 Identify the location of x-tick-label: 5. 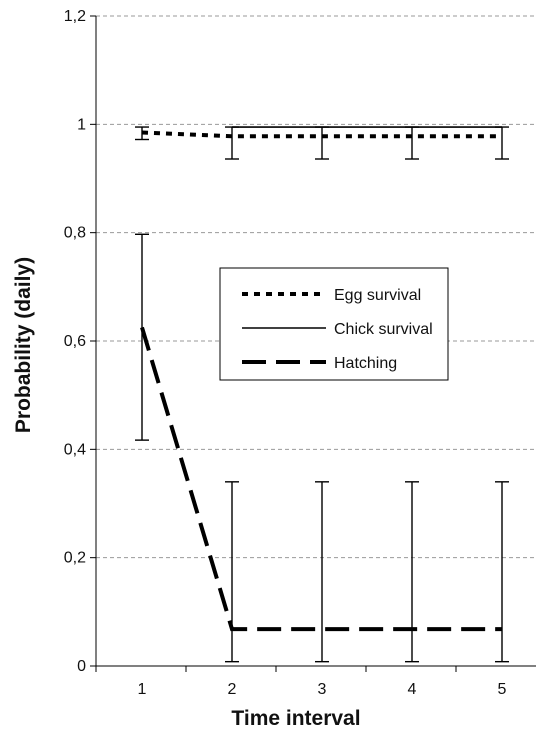
(502, 689).